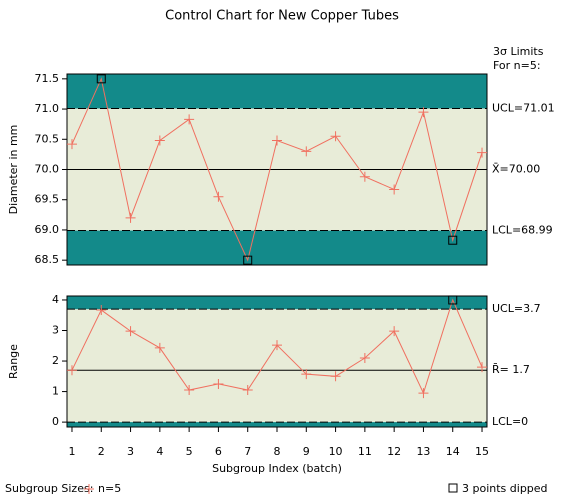 The image size is (565, 500). What do you see at coordinates (453, 488) in the screenshot?
I see `note-marker` at bounding box center [453, 488].